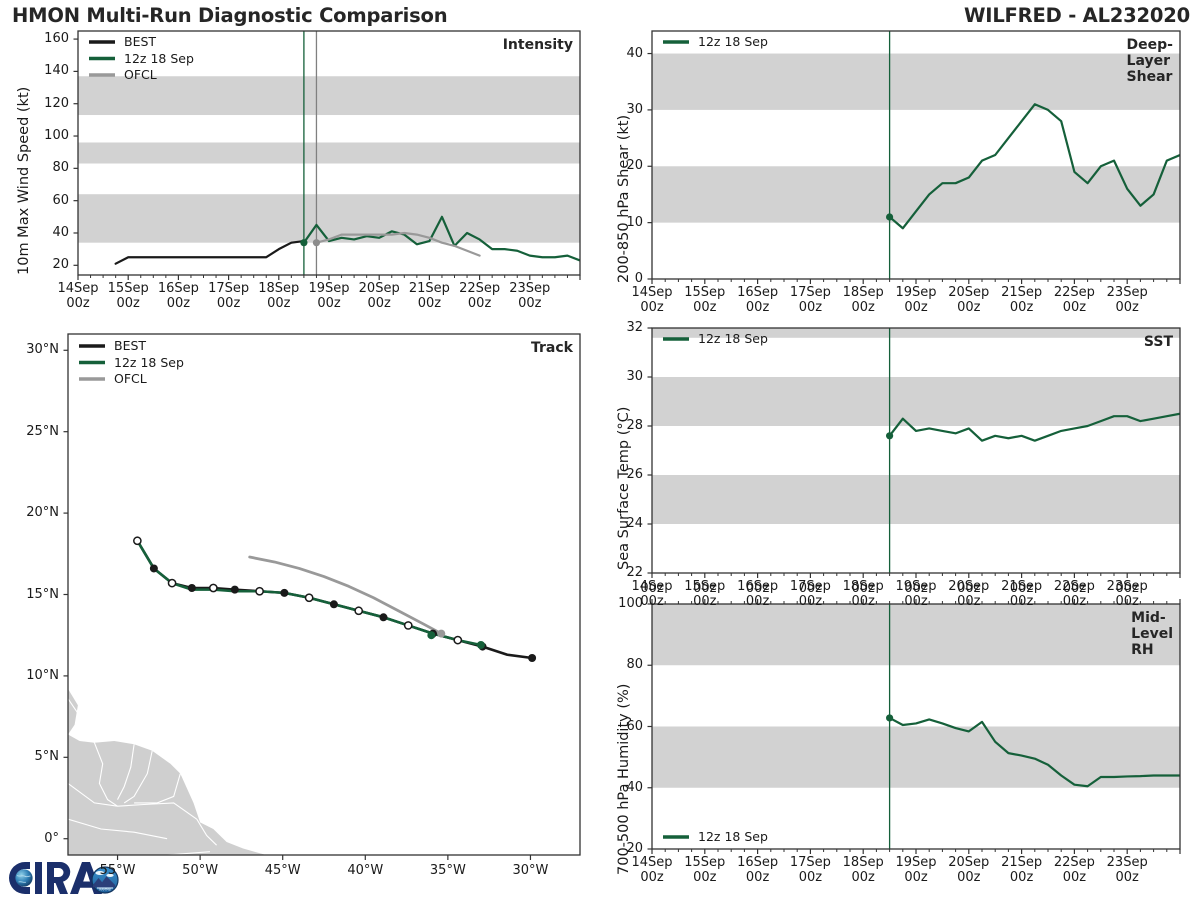  I want to click on intensity-series-line, so click(441, 238).